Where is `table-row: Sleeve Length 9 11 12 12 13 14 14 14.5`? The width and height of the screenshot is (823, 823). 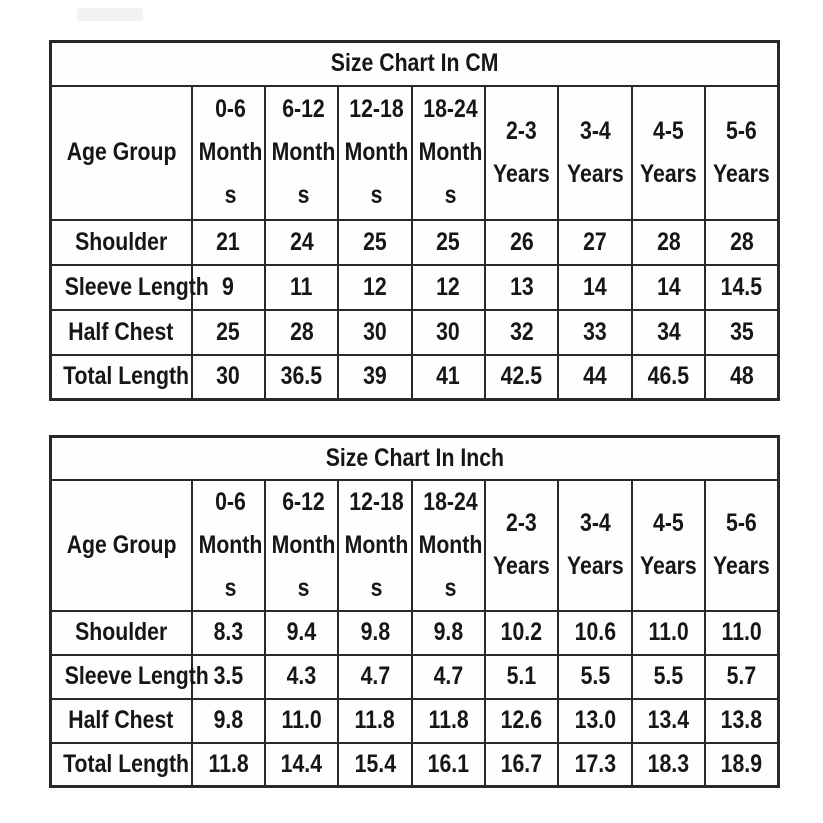 table-row: Sleeve Length 9 11 12 12 13 14 14 14.5 is located at coordinates (414, 287).